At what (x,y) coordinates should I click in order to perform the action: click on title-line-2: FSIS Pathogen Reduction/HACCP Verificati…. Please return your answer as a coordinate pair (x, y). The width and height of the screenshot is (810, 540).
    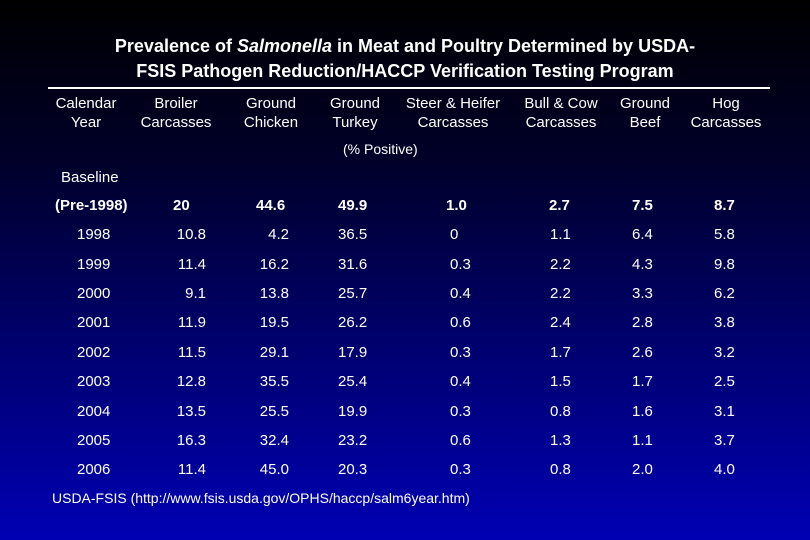
    Looking at the image, I should click on (405, 71).